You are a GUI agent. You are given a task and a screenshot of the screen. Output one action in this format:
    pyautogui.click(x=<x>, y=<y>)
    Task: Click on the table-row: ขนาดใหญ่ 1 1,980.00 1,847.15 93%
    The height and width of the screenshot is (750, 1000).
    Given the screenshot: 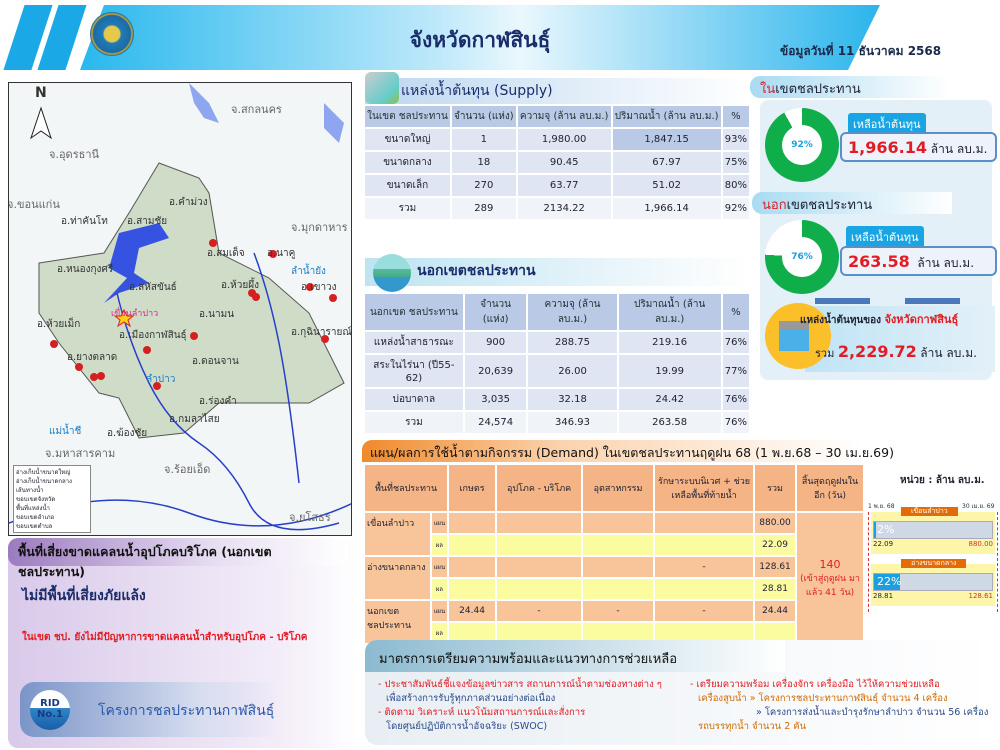 What is the action you would take?
    pyautogui.click(x=557, y=139)
    